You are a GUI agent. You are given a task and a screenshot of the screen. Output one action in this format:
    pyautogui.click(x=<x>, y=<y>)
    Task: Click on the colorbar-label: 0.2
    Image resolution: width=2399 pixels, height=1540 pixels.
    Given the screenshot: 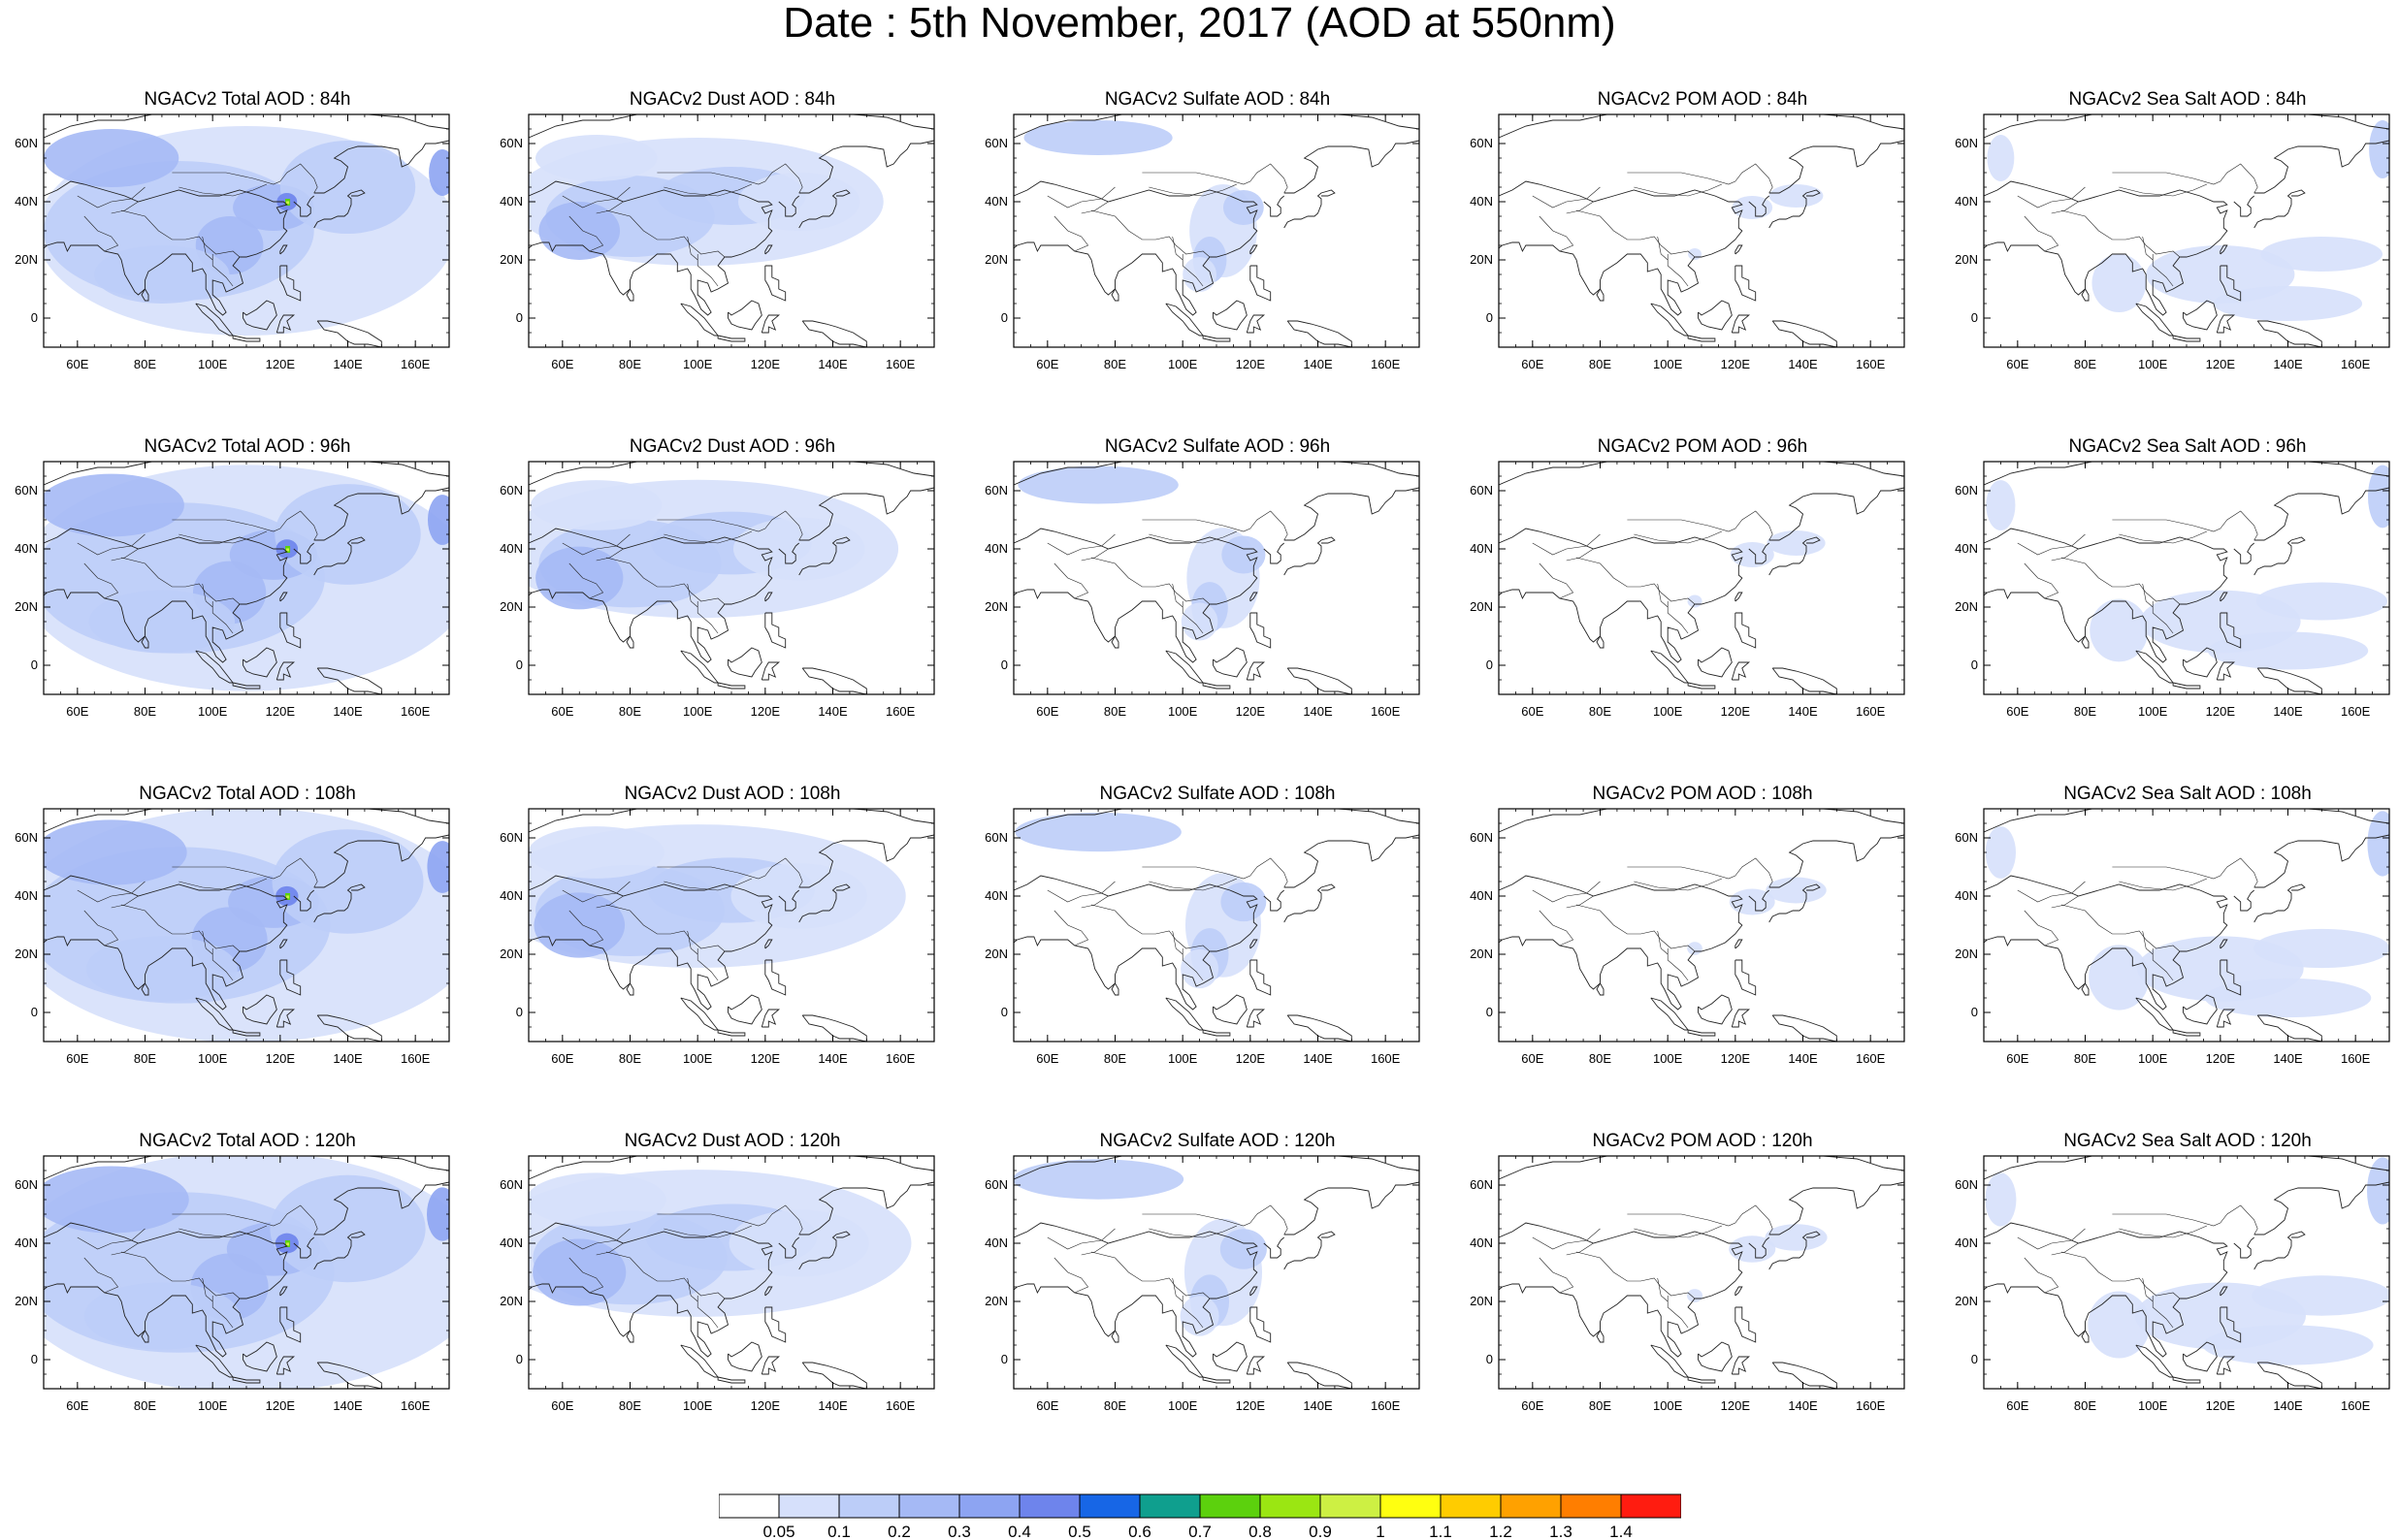 What is the action you would take?
    pyautogui.click(x=900, y=1531)
    